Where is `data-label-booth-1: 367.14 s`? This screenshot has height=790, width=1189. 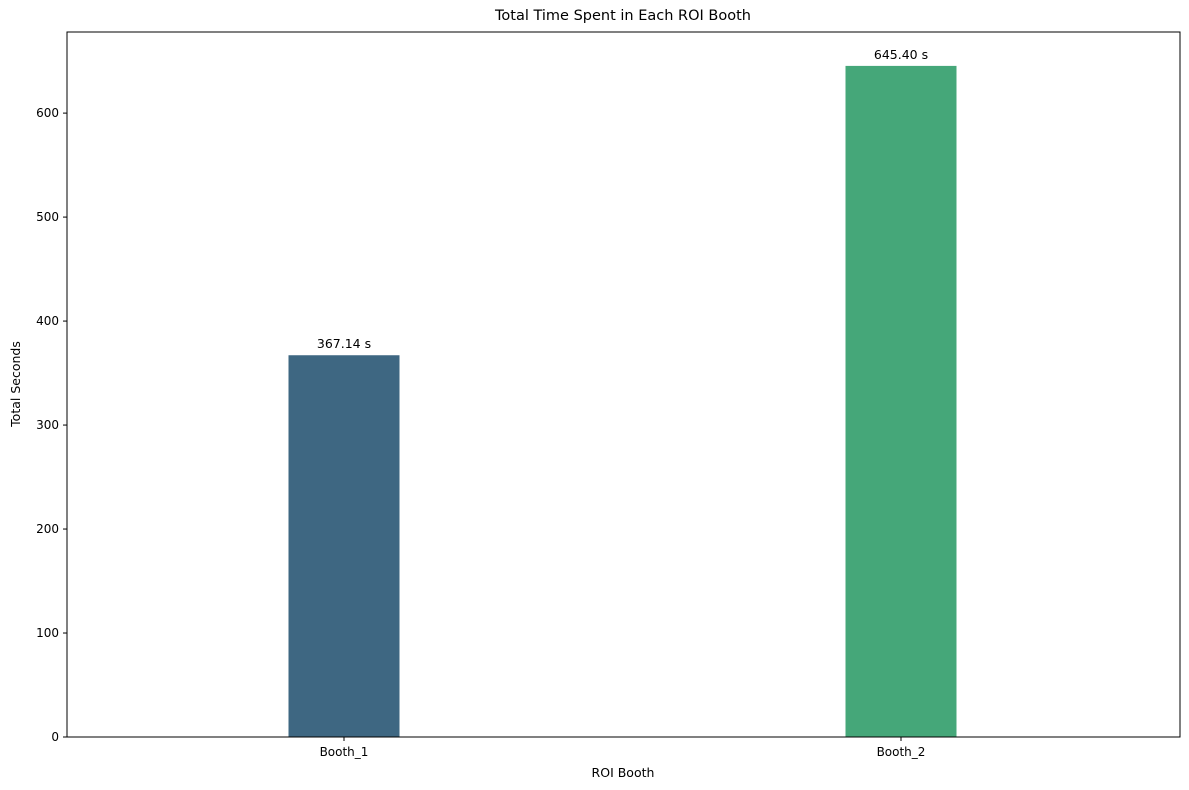 data-label-booth-1: 367.14 s is located at coordinates (344, 343).